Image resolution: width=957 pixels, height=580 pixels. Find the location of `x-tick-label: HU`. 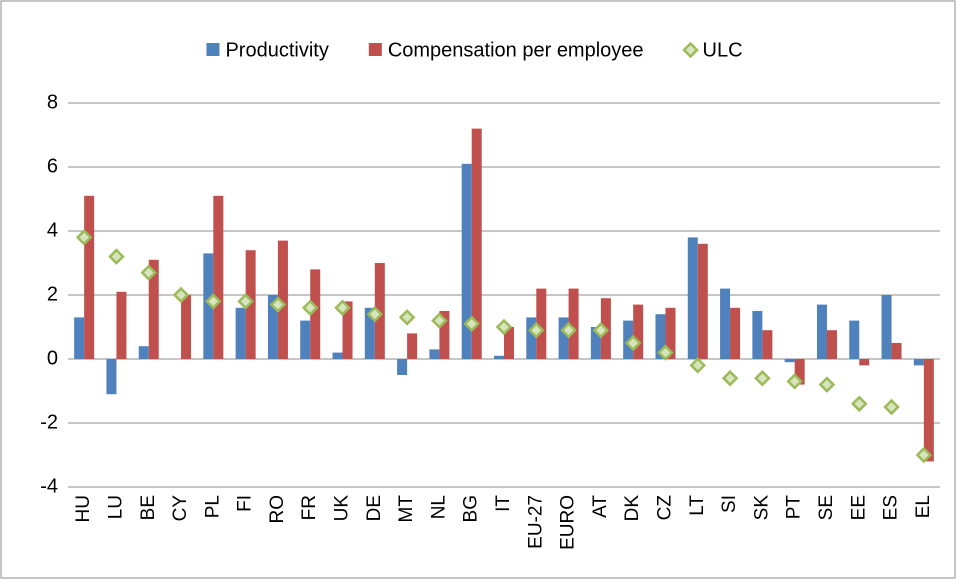

x-tick-label: HU is located at coordinates (83, 508).